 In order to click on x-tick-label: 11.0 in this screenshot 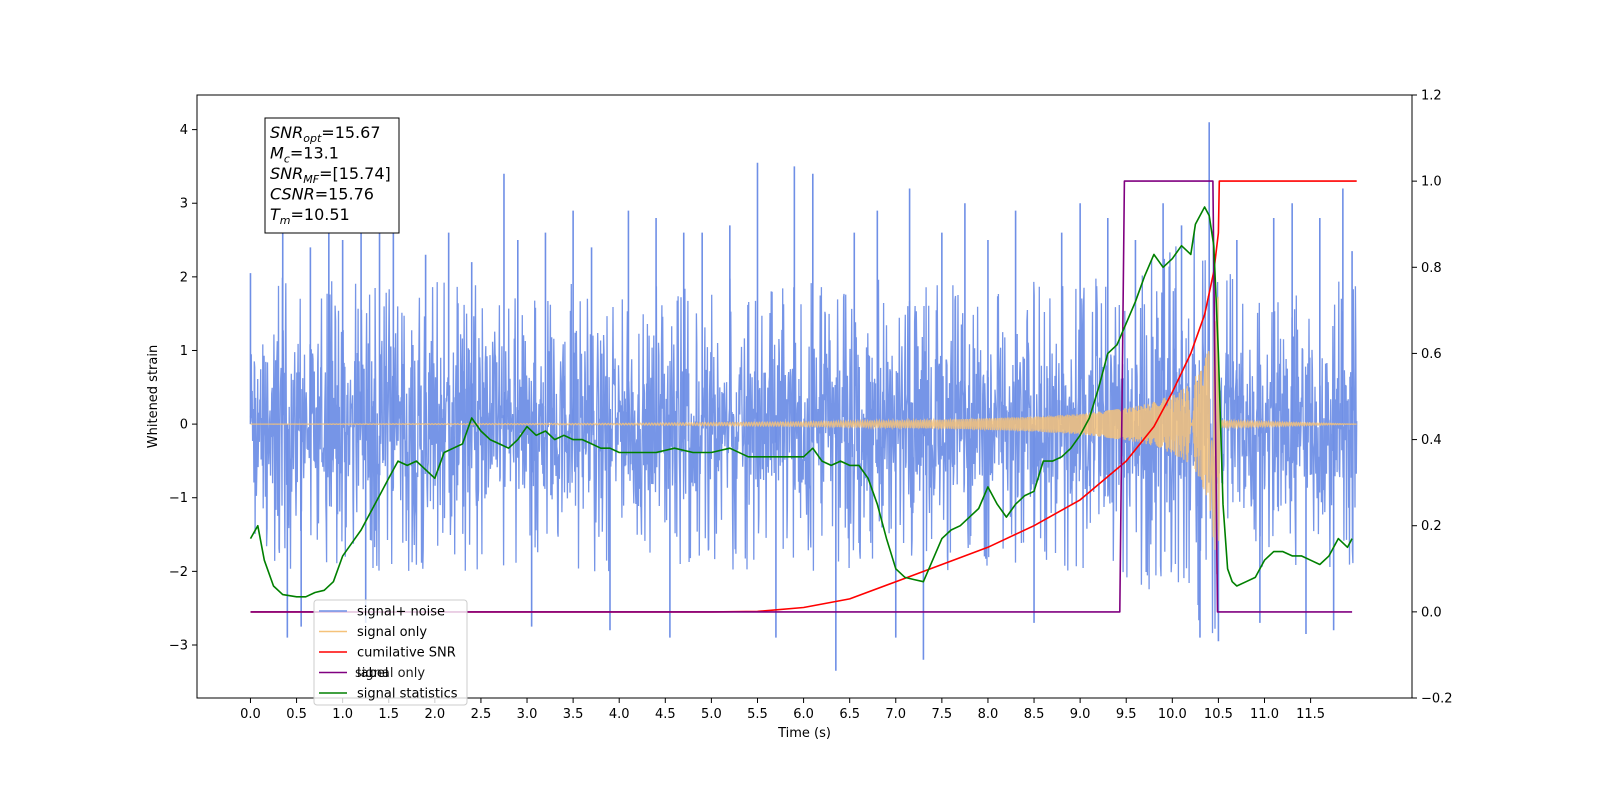, I will do `click(1264, 714)`.